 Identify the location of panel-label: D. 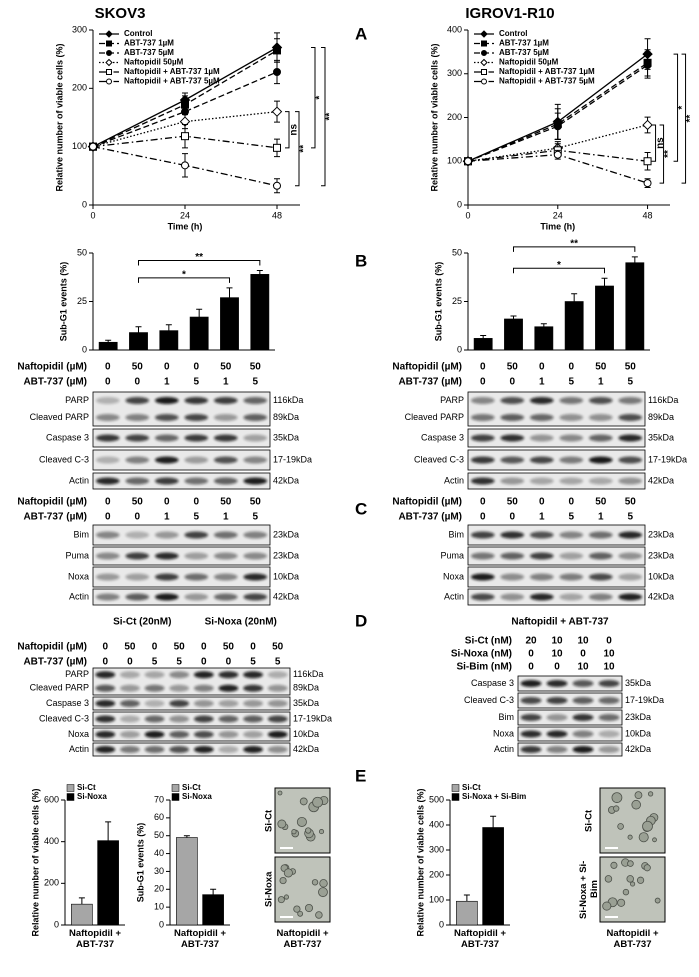
(361, 620).